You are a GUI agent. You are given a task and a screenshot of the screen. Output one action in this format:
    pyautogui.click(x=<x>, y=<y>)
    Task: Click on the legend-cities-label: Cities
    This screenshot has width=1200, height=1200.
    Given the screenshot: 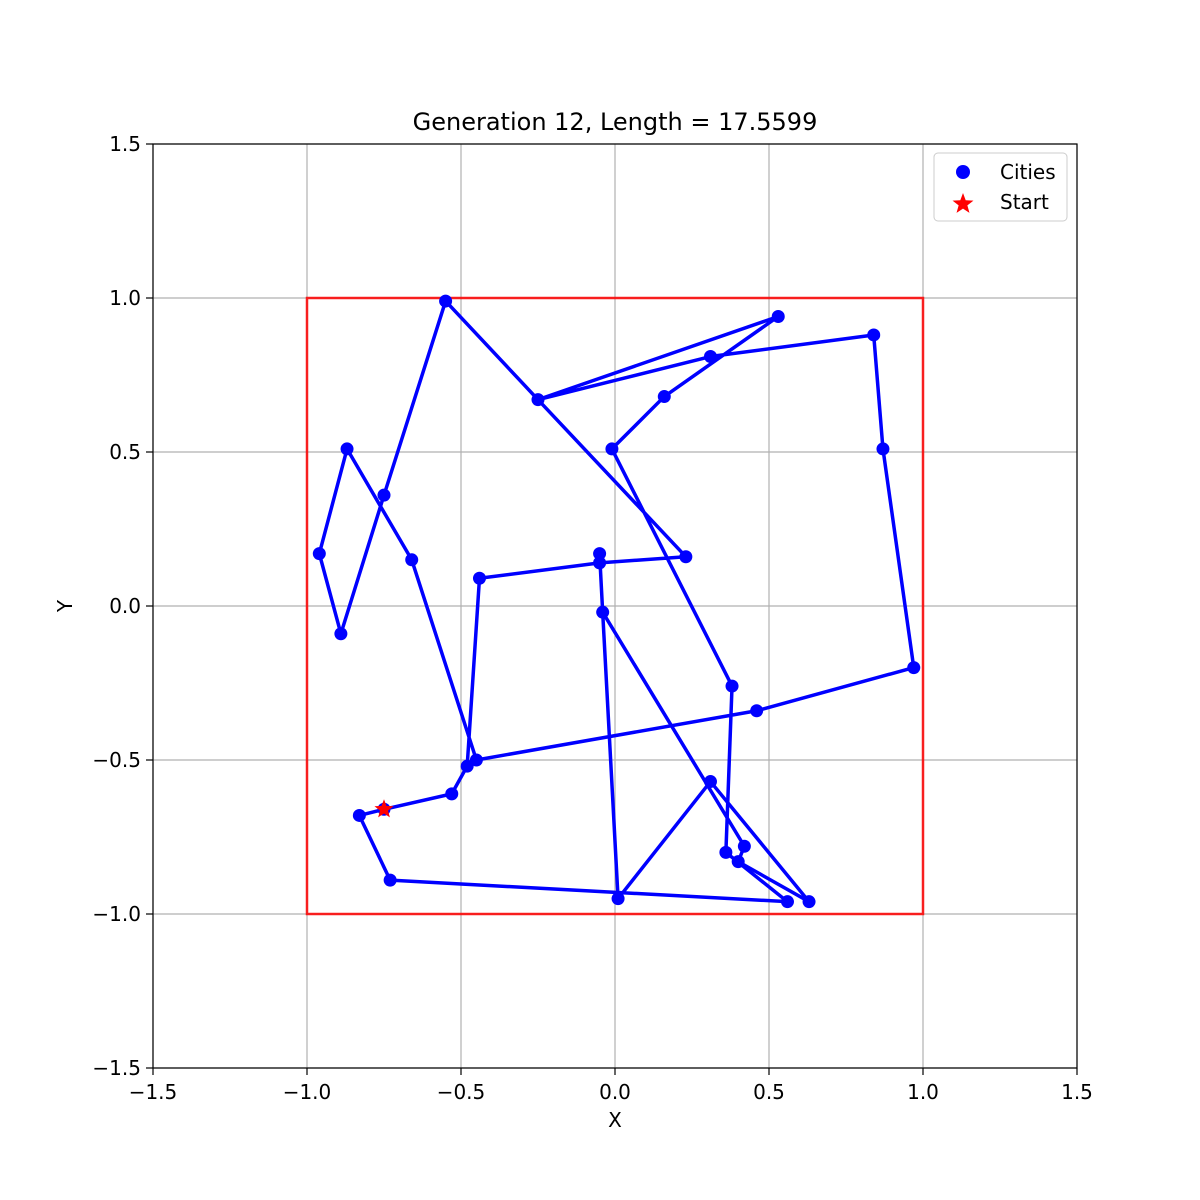 What is the action you would take?
    pyautogui.click(x=1028, y=172)
    